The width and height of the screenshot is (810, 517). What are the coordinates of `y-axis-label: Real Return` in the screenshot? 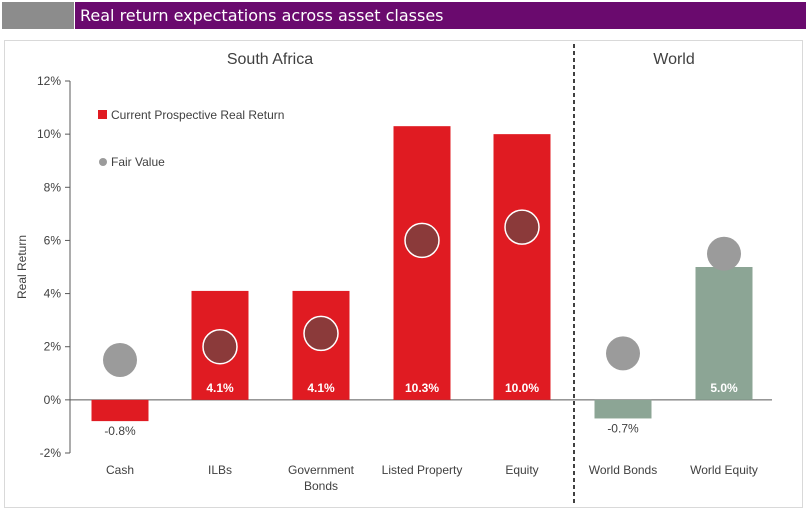 It's located at (22, 267).